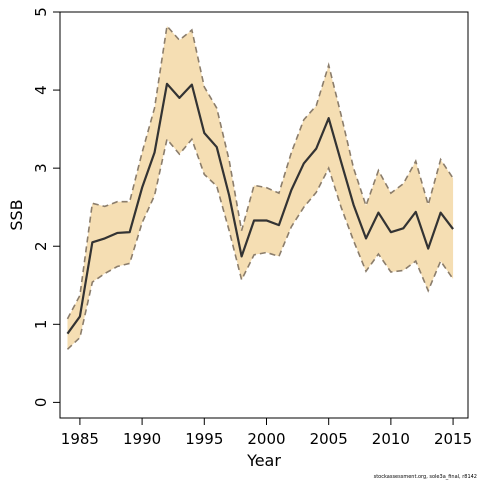 Image resolution: width=480 pixels, height=480 pixels. What do you see at coordinates (329, 439) in the screenshot?
I see `x-tick-label: 2005` at bounding box center [329, 439].